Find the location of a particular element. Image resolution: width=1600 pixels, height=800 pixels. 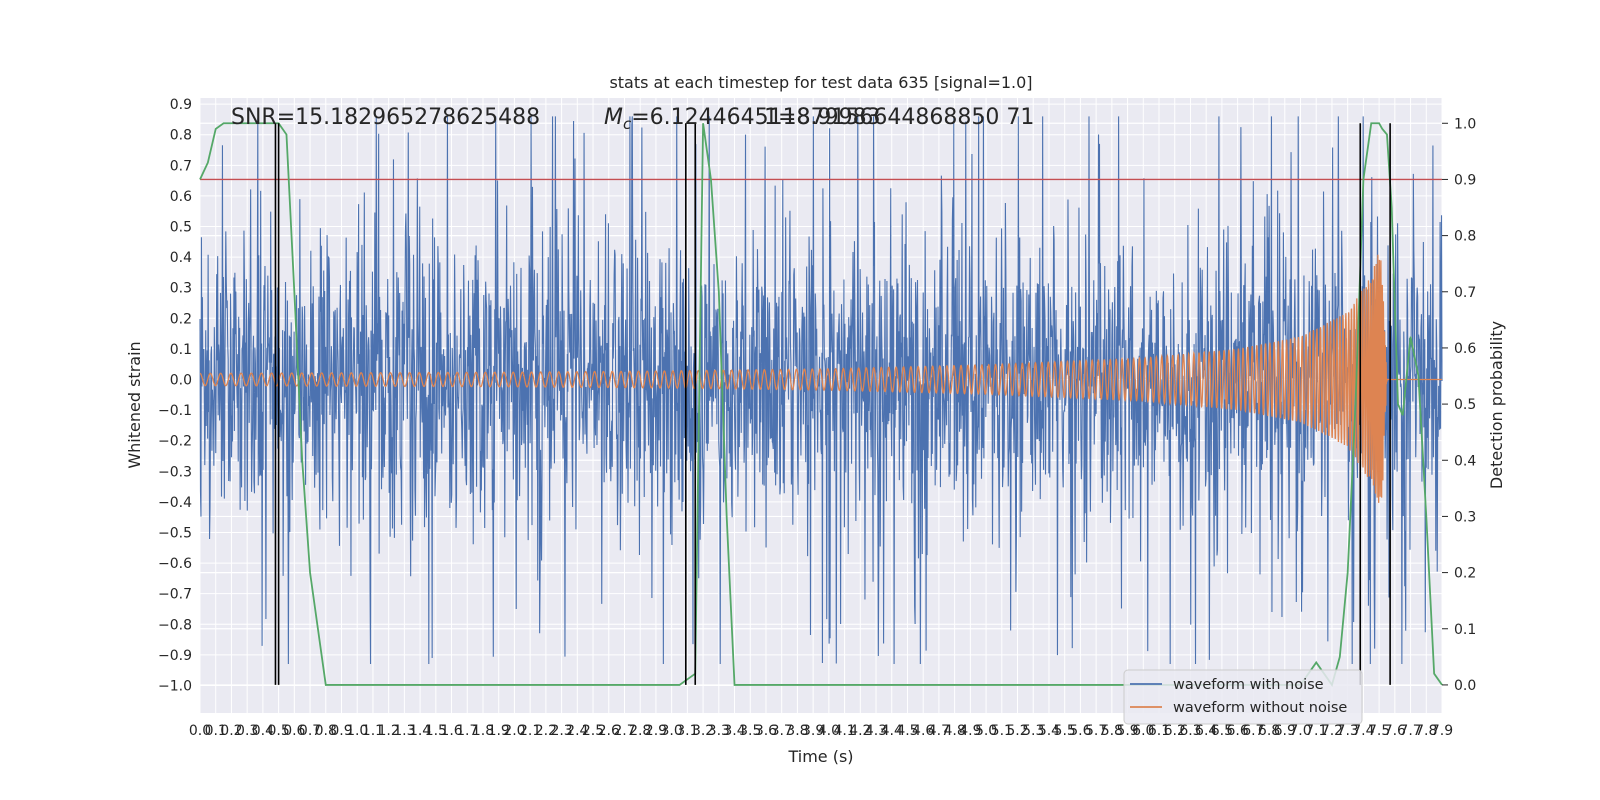

x-tick-label: 2.2 is located at coordinates (546, 731).